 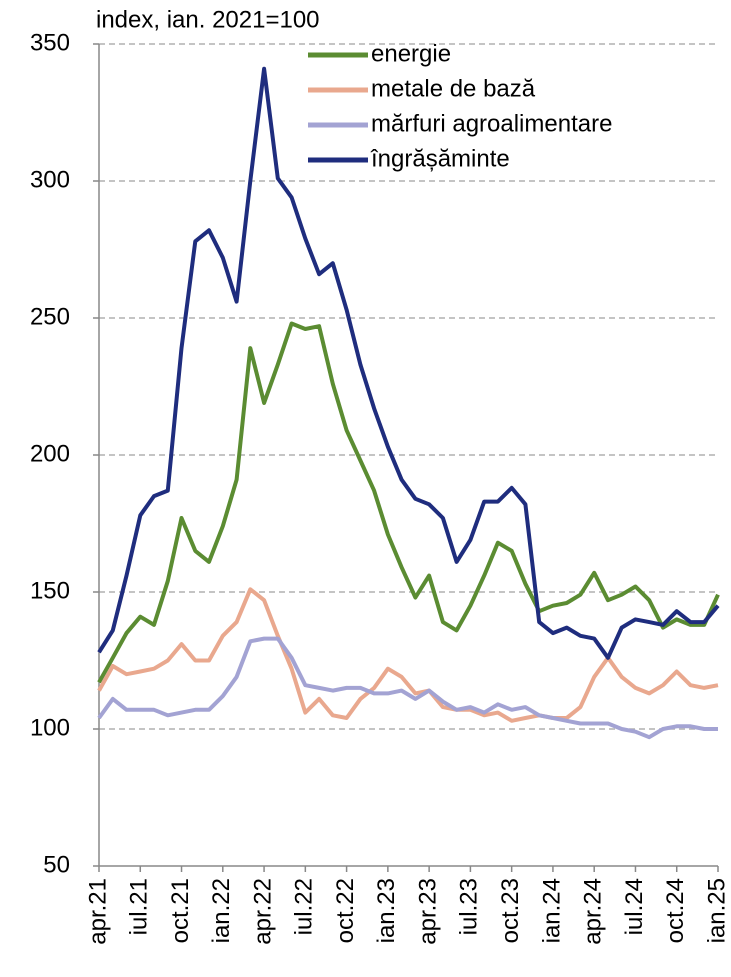 I want to click on legend-label: mărfuri agroalimentare, so click(x=491, y=123).